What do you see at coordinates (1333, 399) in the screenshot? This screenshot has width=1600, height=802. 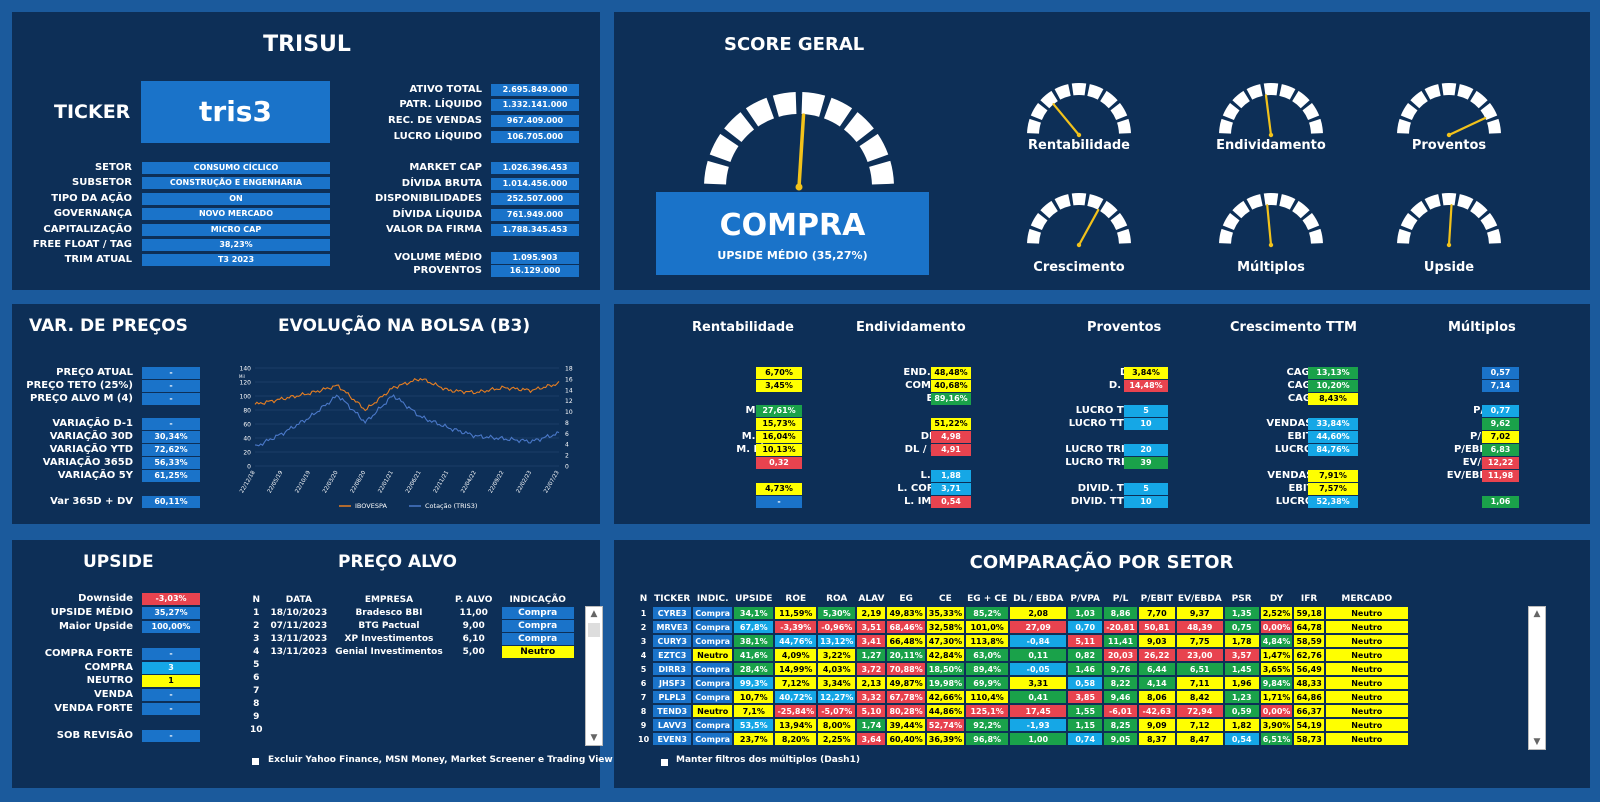 I see `indicator-value: 8,43%` at bounding box center [1333, 399].